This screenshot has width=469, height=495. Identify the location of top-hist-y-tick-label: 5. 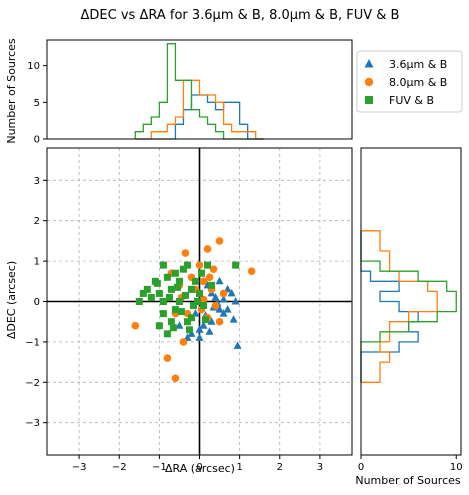
(37, 103).